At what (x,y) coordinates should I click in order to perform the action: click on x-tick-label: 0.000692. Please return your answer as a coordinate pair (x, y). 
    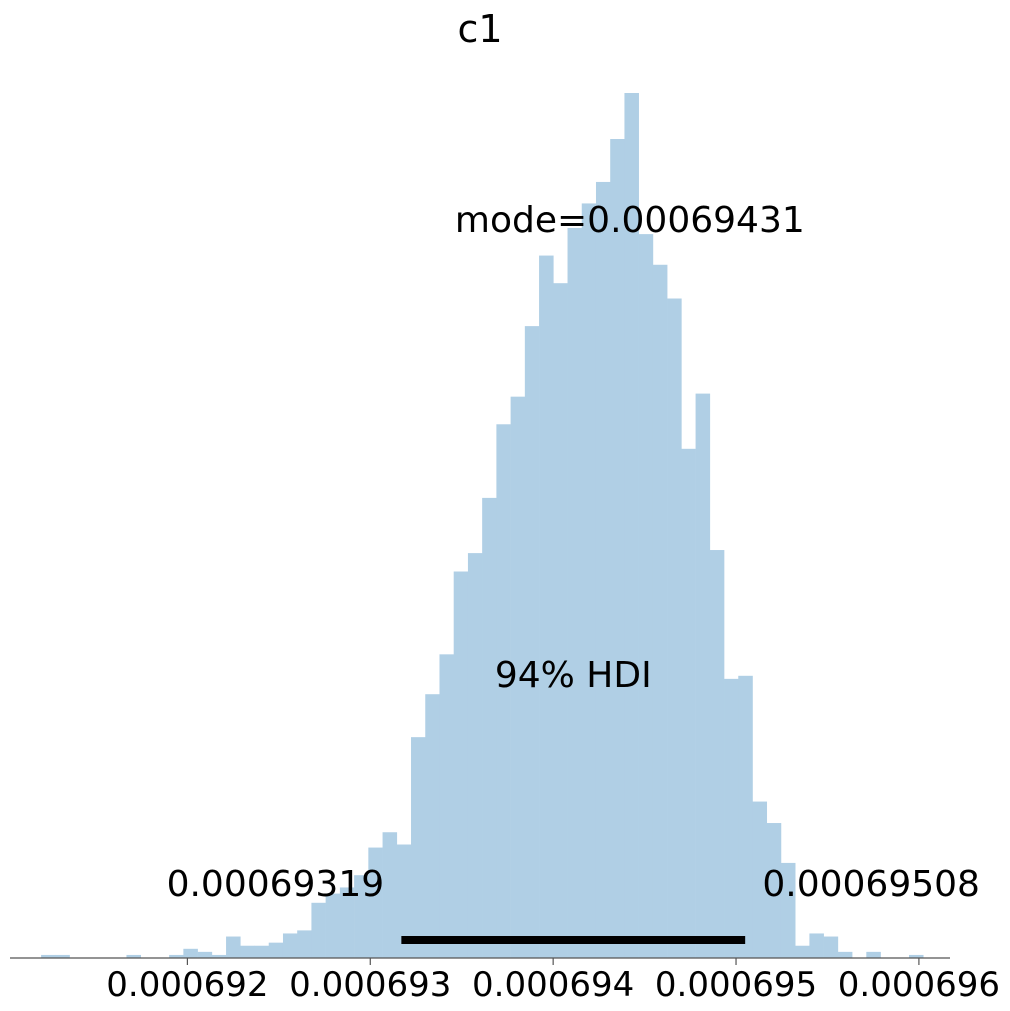
    Looking at the image, I should click on (187, 985).